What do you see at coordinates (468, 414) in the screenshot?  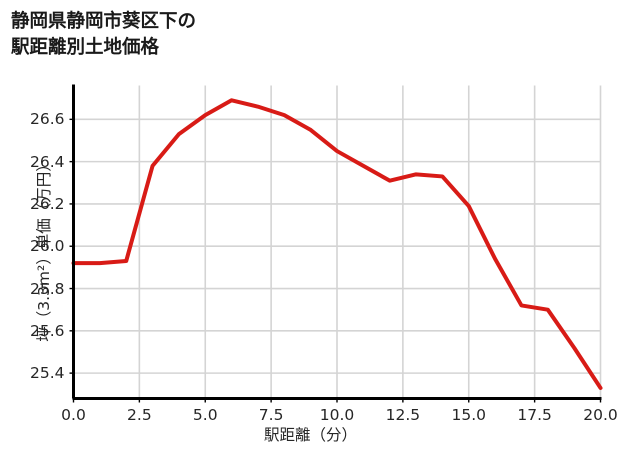 I see `x-tick-label: 15.0` at bounding box center [468, 414].